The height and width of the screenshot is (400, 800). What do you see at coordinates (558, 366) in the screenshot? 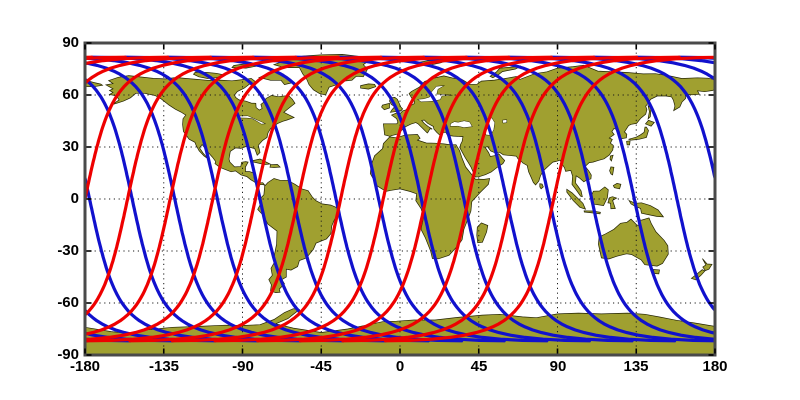
I see `x-tick-label: 90` at bounding box center [558, 366].